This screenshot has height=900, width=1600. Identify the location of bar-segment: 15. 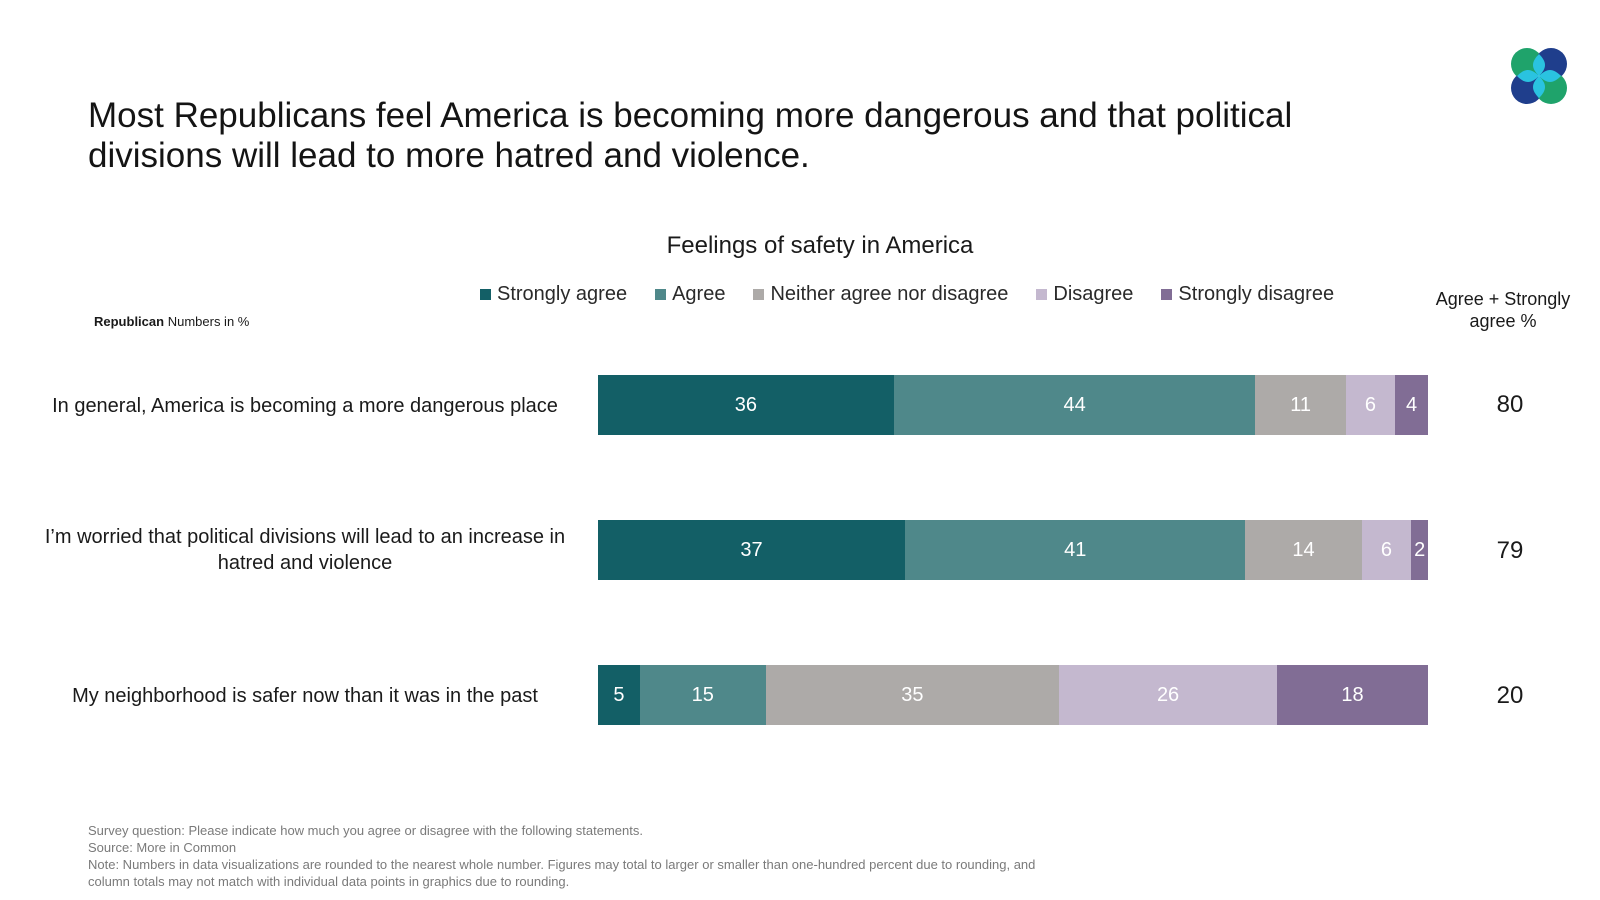
(702, 695).